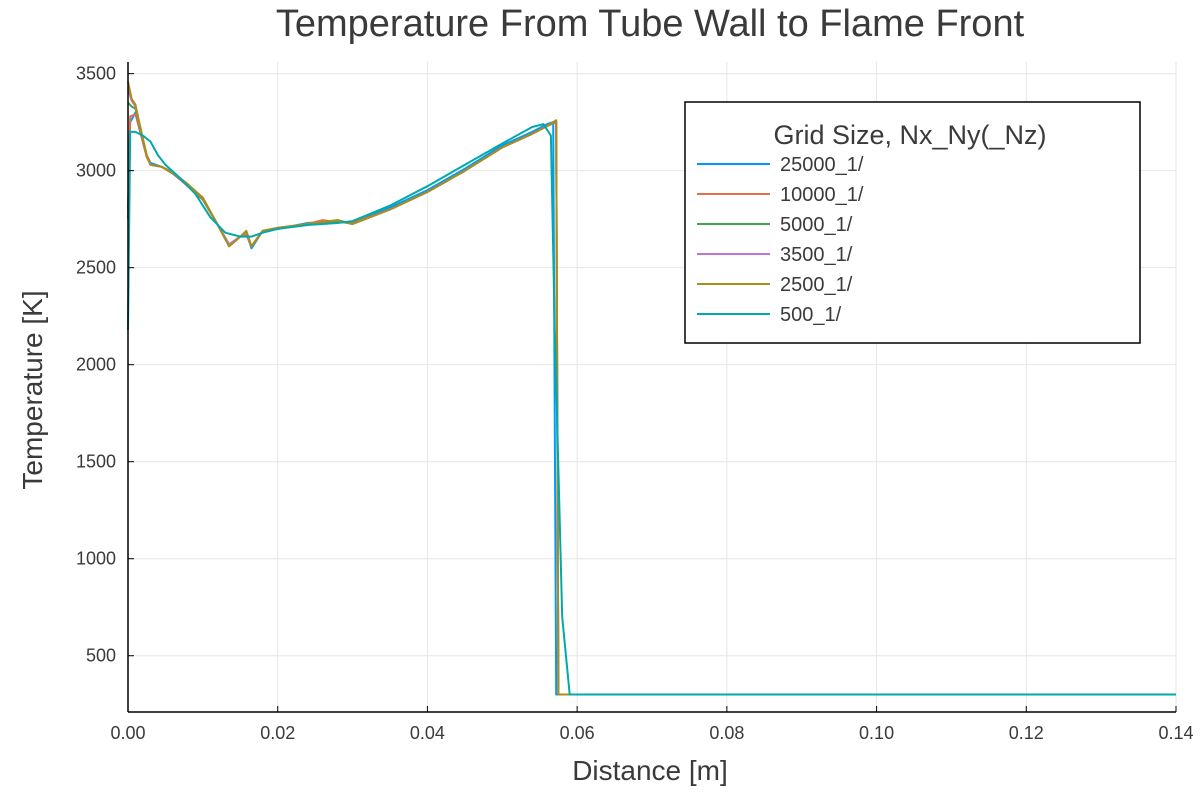 The width and height of the screenshot is (1200, 800). What do you see at coordinates (277, 733) in the screenshot?
I see `x-tick-label: 0.02` at bounding box center [277, 733].